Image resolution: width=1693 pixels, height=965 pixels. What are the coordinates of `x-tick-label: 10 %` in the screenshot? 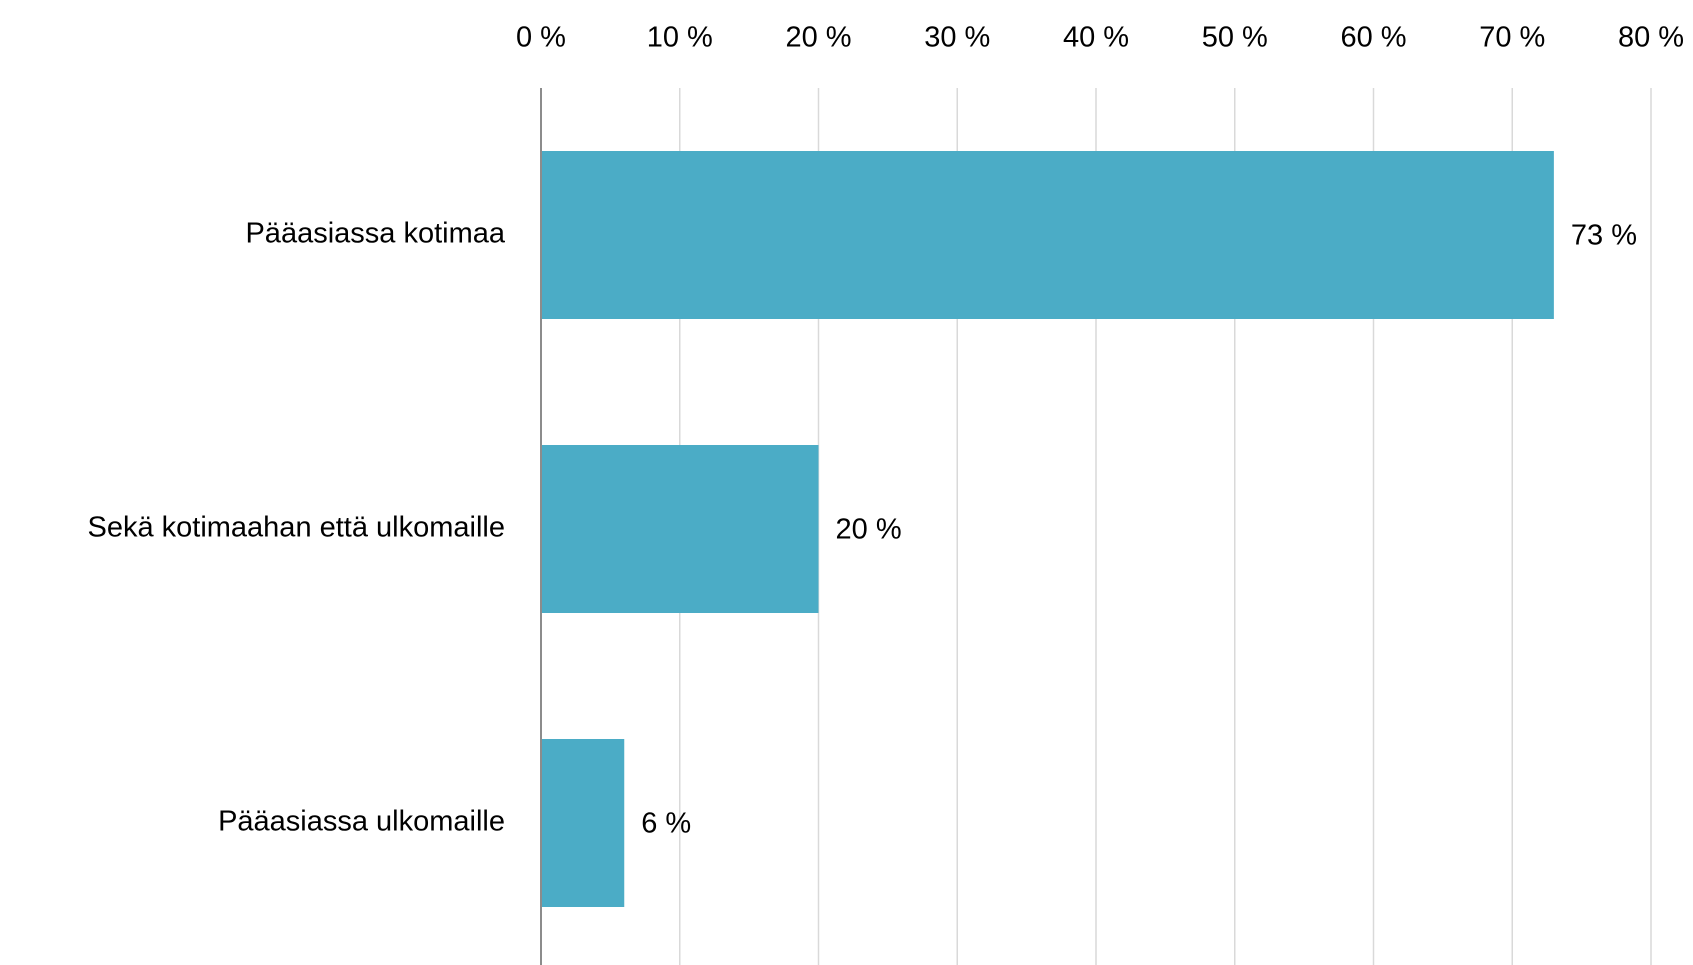 It's located at (680, 38).